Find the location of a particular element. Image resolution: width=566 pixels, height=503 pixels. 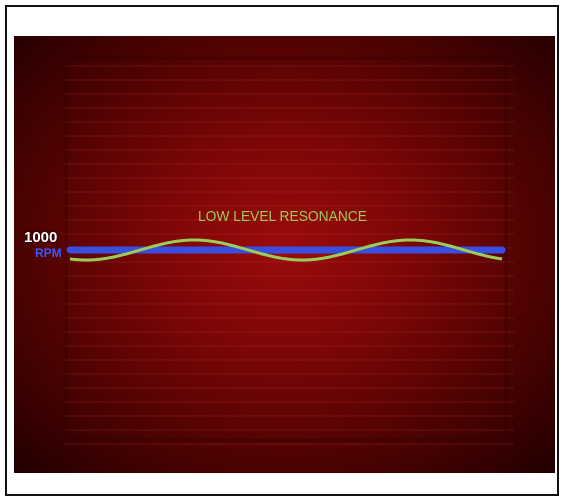

resonance-wave is located at coordinates (286, 250).